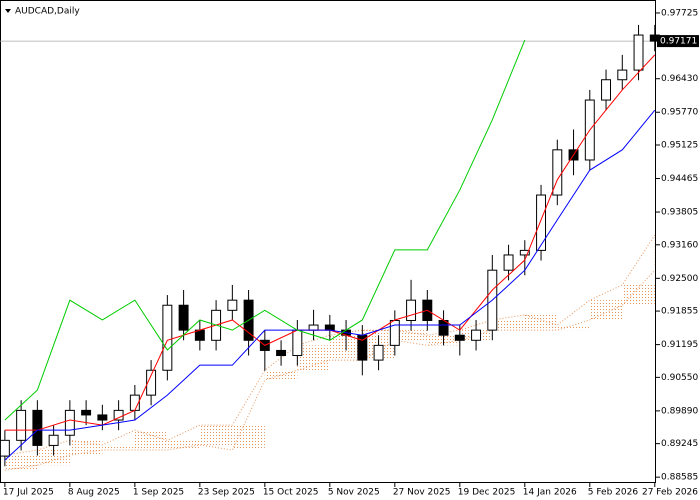 The width and height of the screenshot is (700, 500). I want to click on y-tick-label: 0.90550, so click(679, 378).